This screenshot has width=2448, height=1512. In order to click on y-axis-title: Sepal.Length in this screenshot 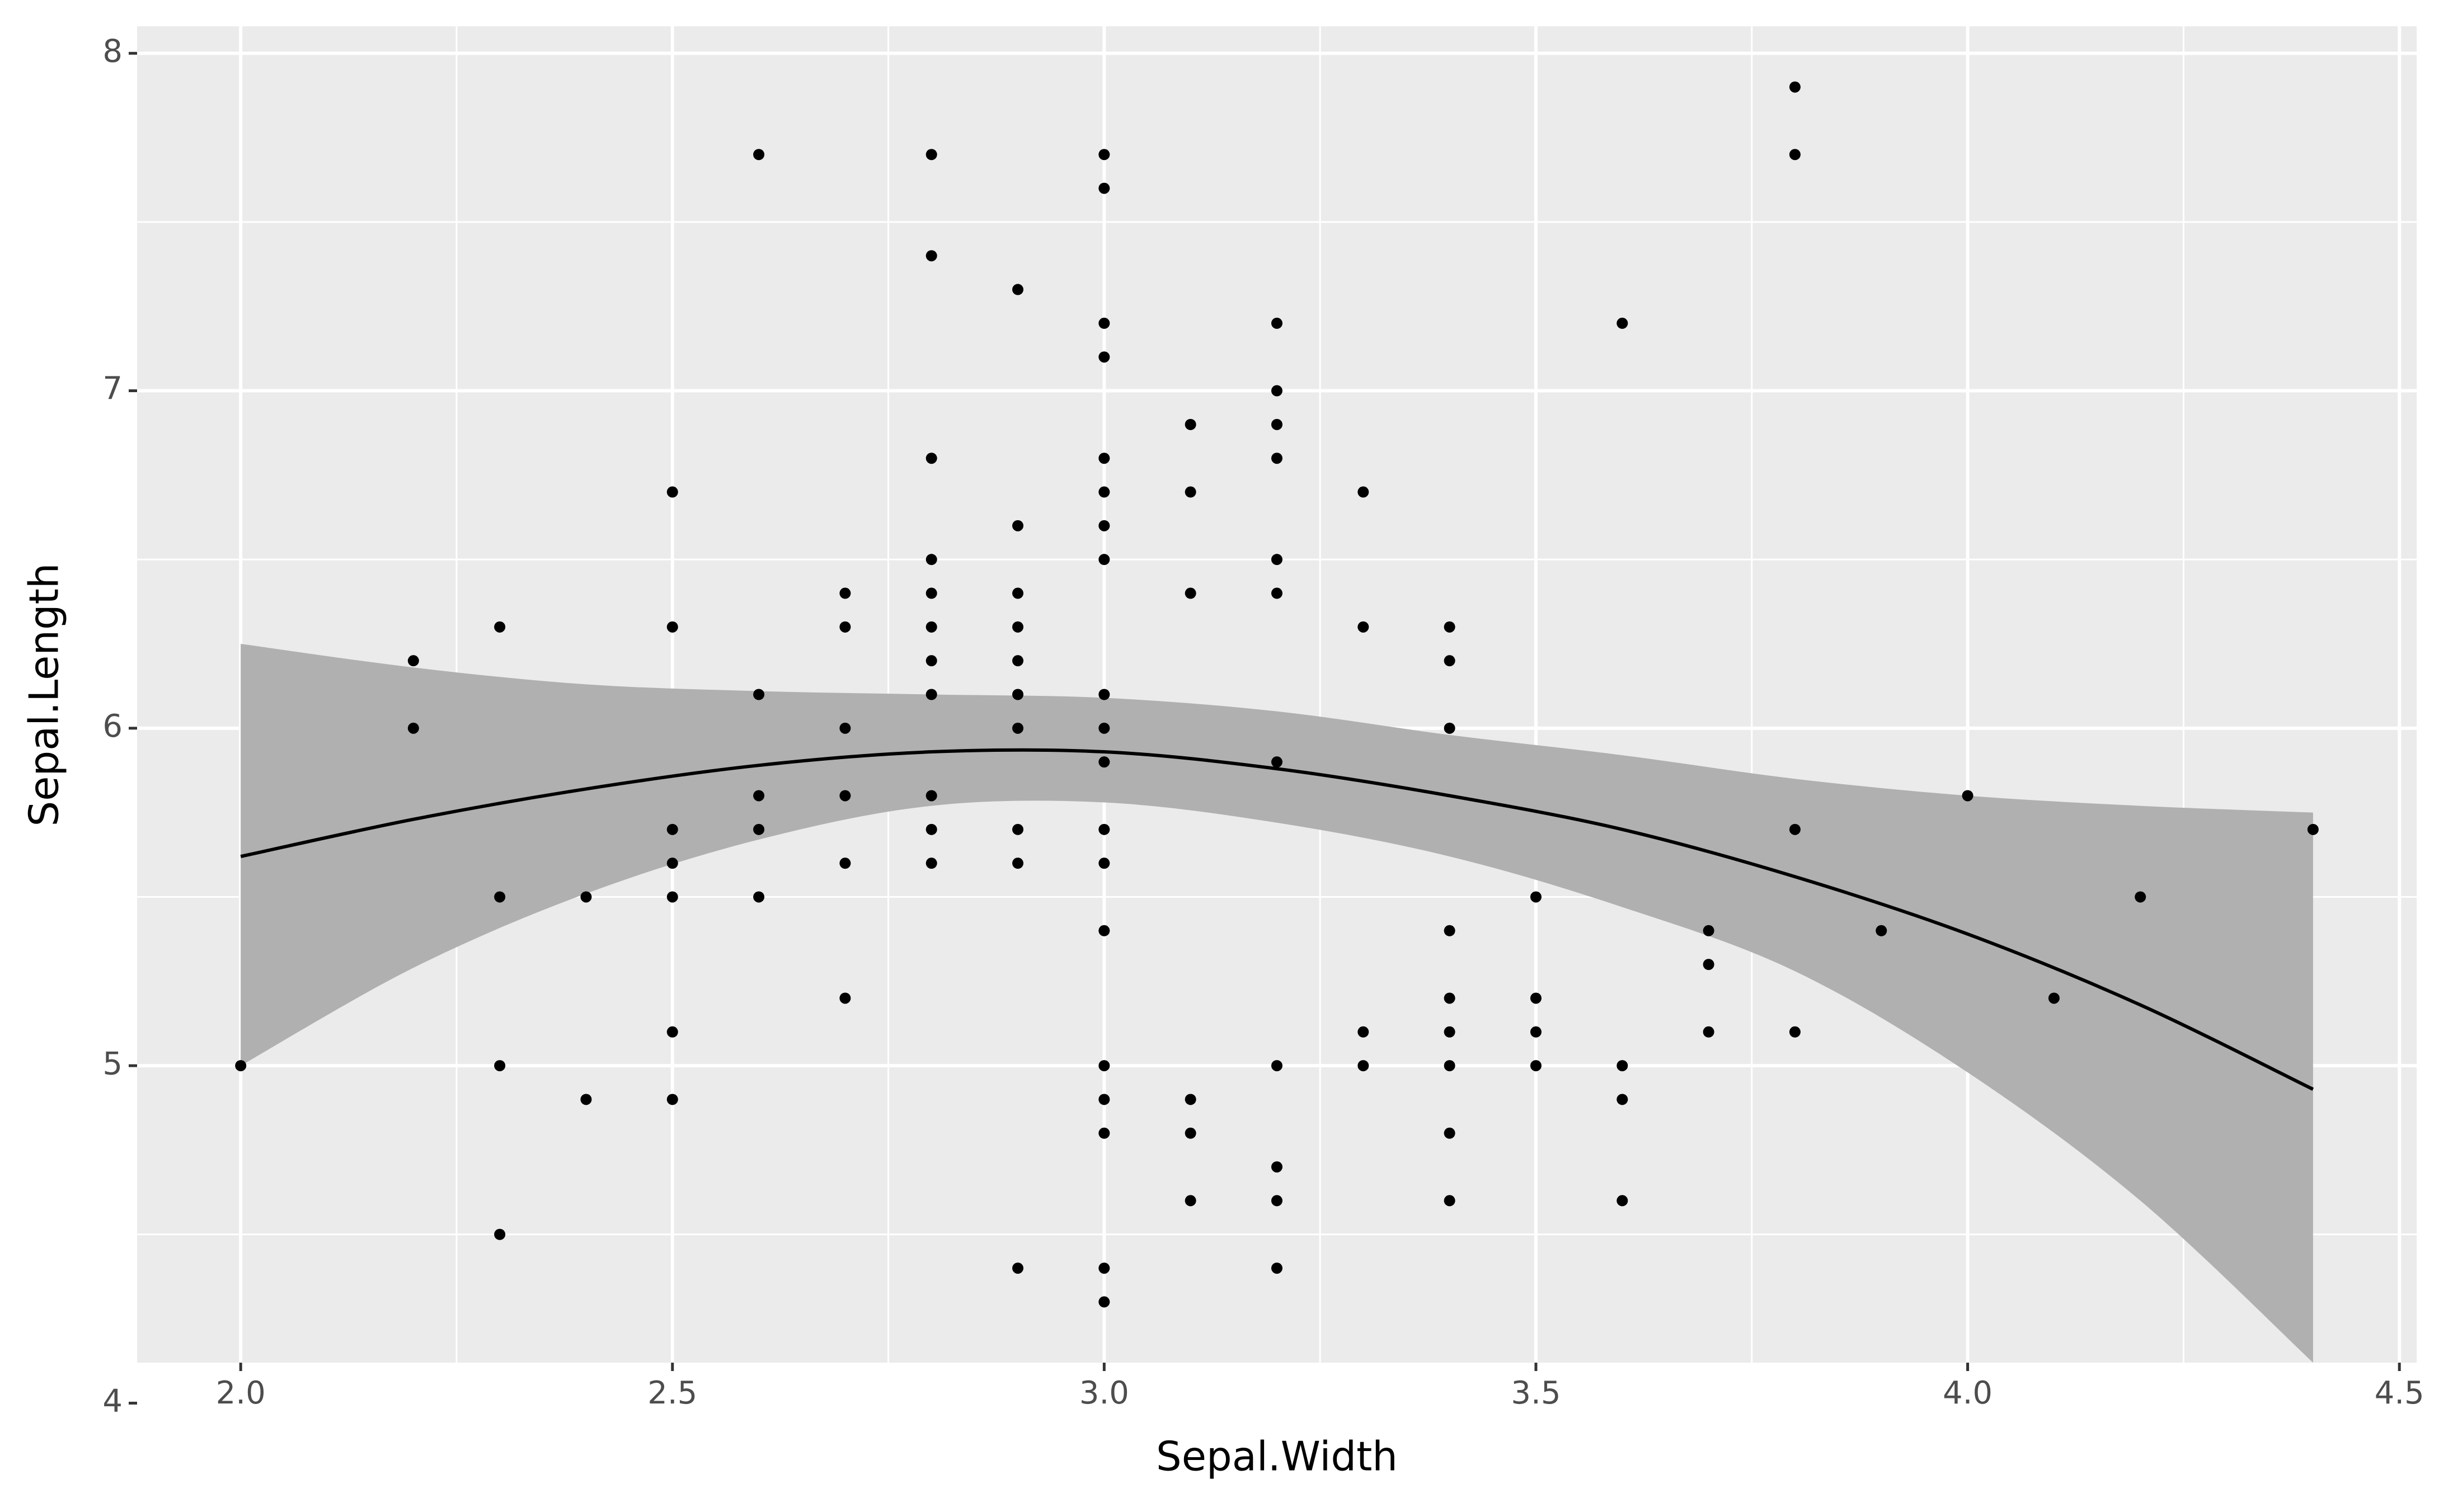, I will do `click(44, 695)`.